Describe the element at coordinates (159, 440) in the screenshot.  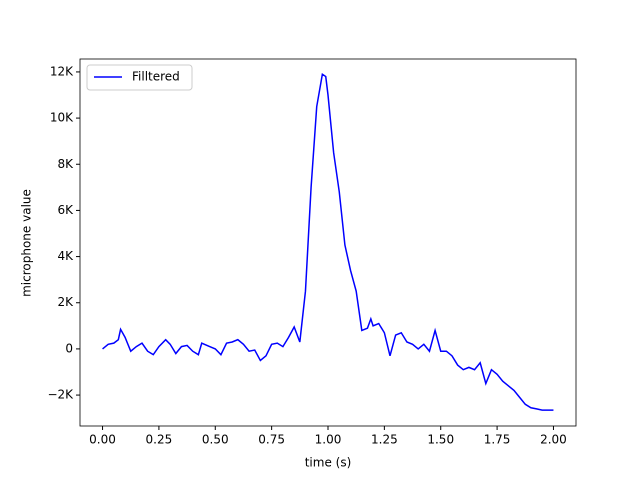
I see `x-tick-label: 0.25` at that location.